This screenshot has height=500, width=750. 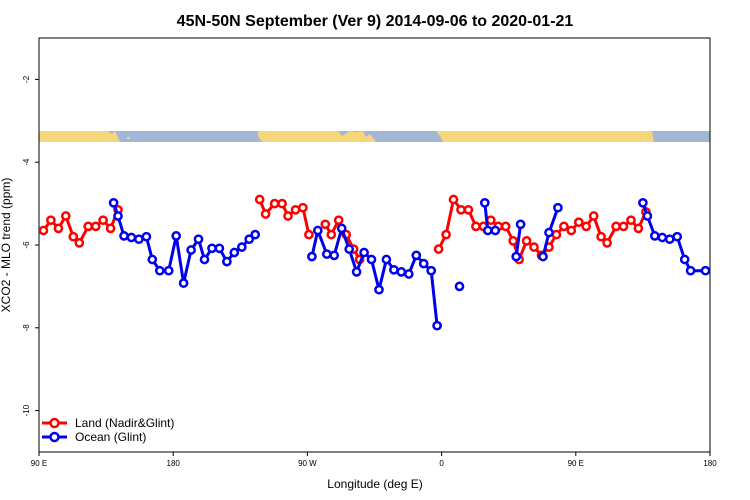 I want to click on legend: Land (Nadir&Glint) Ocean (Glint), so click(x=108, y=430).